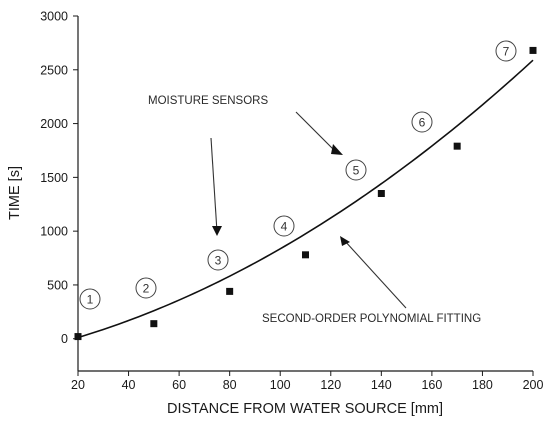 This screenshot has height=424, width=550. What do you see at coordinates (64, 339) in the screenshot?
I see `y-tick-label: 0` at bounding box center [64, 339].